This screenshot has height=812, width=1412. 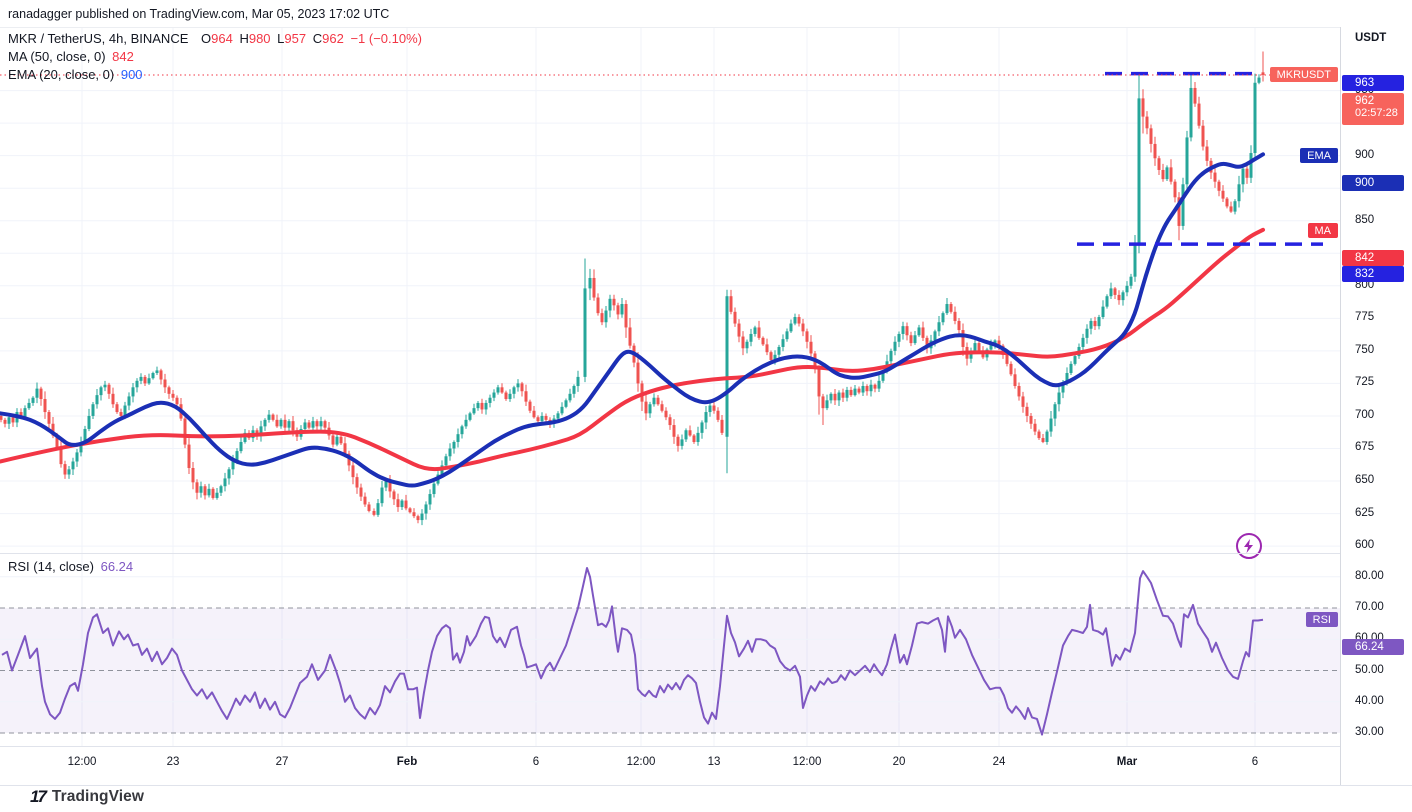 I want to click on time-scale: 12:00 23 27 Feb 6 12:00 13 12:00 20 24 Mar 6, so click(x=670, y=766).